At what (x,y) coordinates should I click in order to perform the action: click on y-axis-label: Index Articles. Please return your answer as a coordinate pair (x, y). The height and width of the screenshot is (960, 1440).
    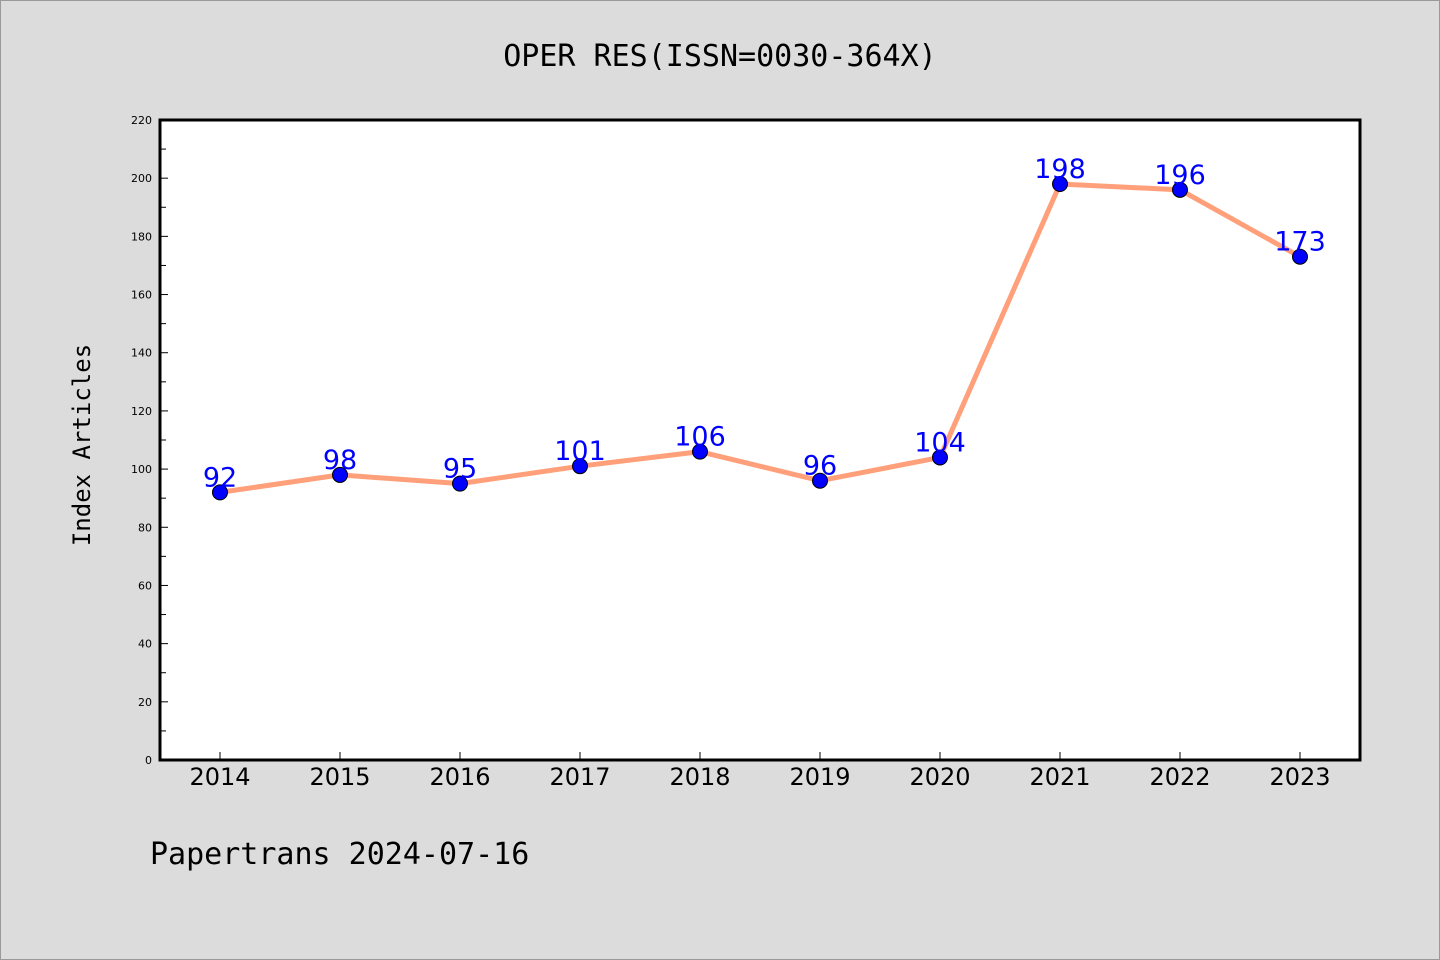
    Looking at the image, I should click on (82, 445).